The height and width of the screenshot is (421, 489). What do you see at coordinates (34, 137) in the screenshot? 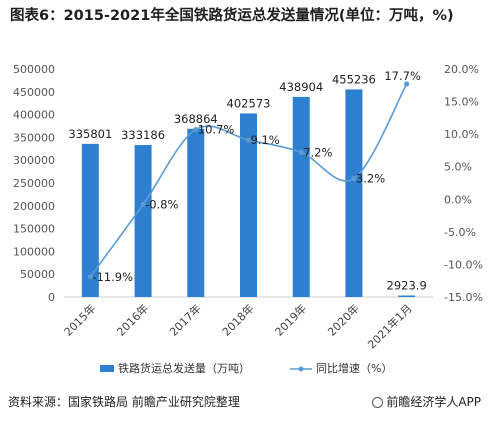
I see `left-tick-label: 350000` at bounding box center [34, 137].